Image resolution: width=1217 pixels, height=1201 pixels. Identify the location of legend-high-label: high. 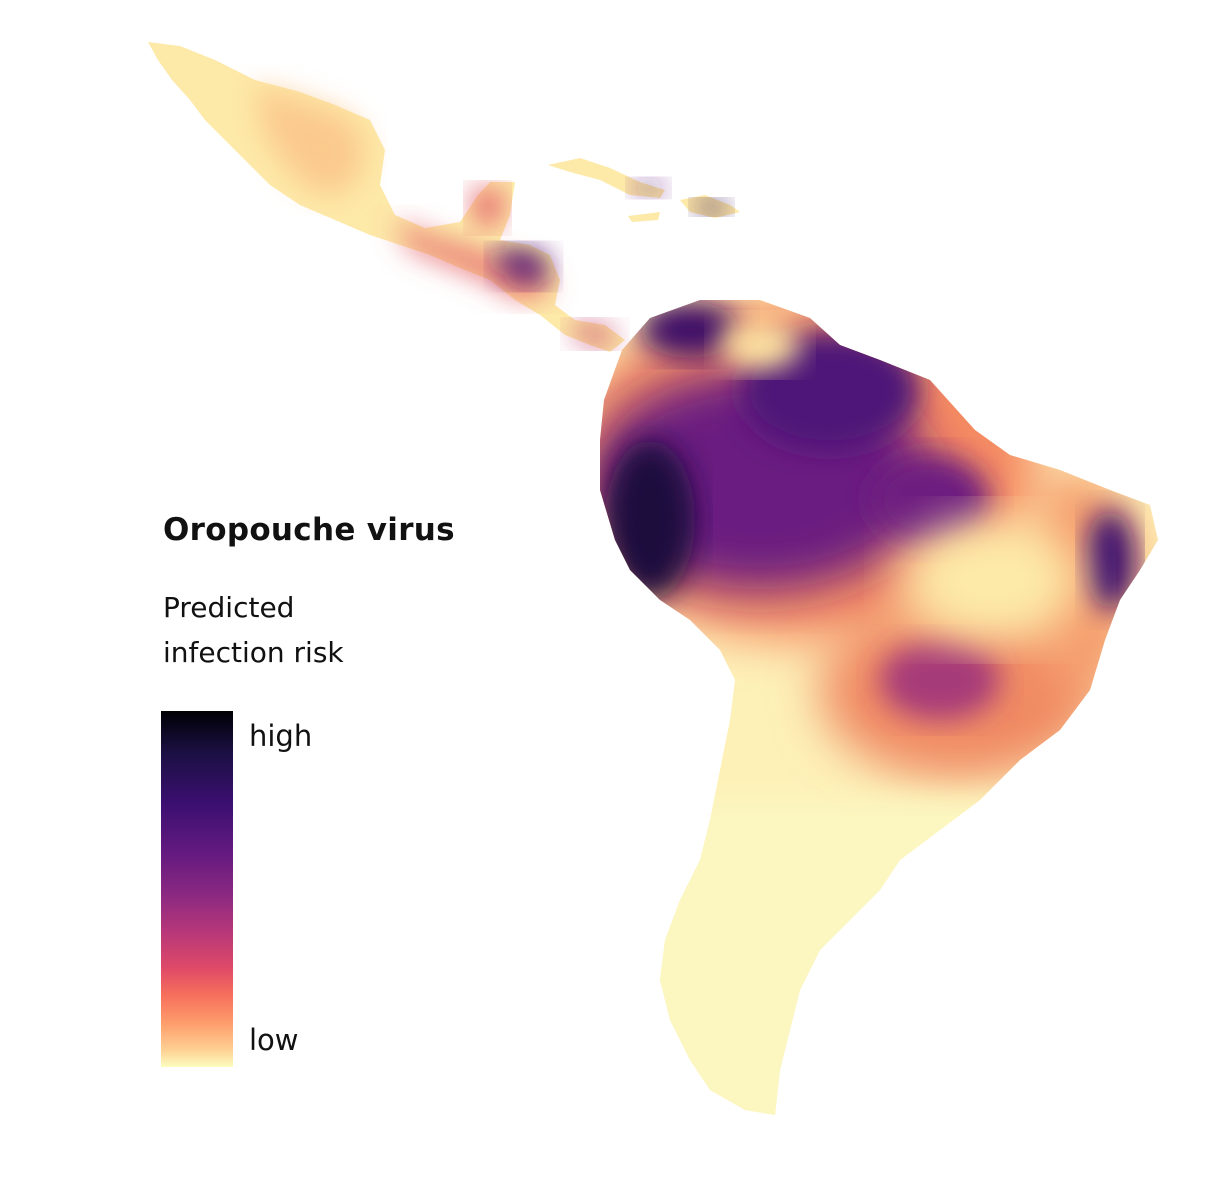
(281, 736).